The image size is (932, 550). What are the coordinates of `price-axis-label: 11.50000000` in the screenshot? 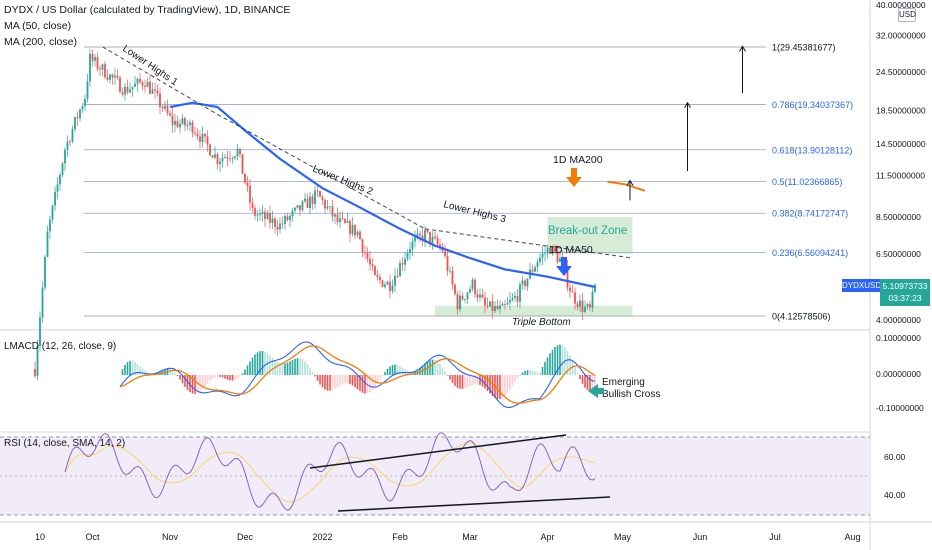 It's located at (900, 176).